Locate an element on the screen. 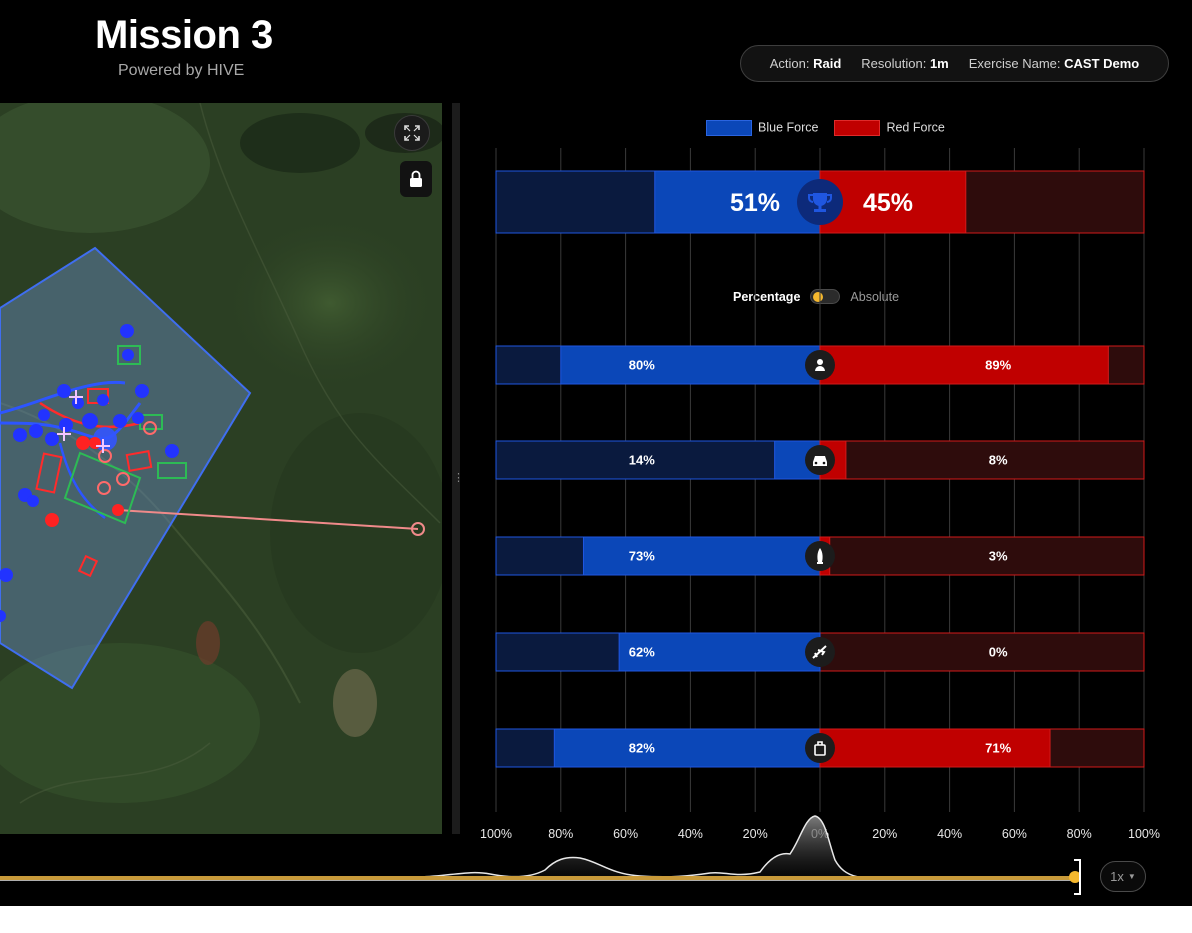 Image resolution: width=1192 pixels, height=933 pixels. overall-score-row-blue-track is located at coordinates (658, 202).